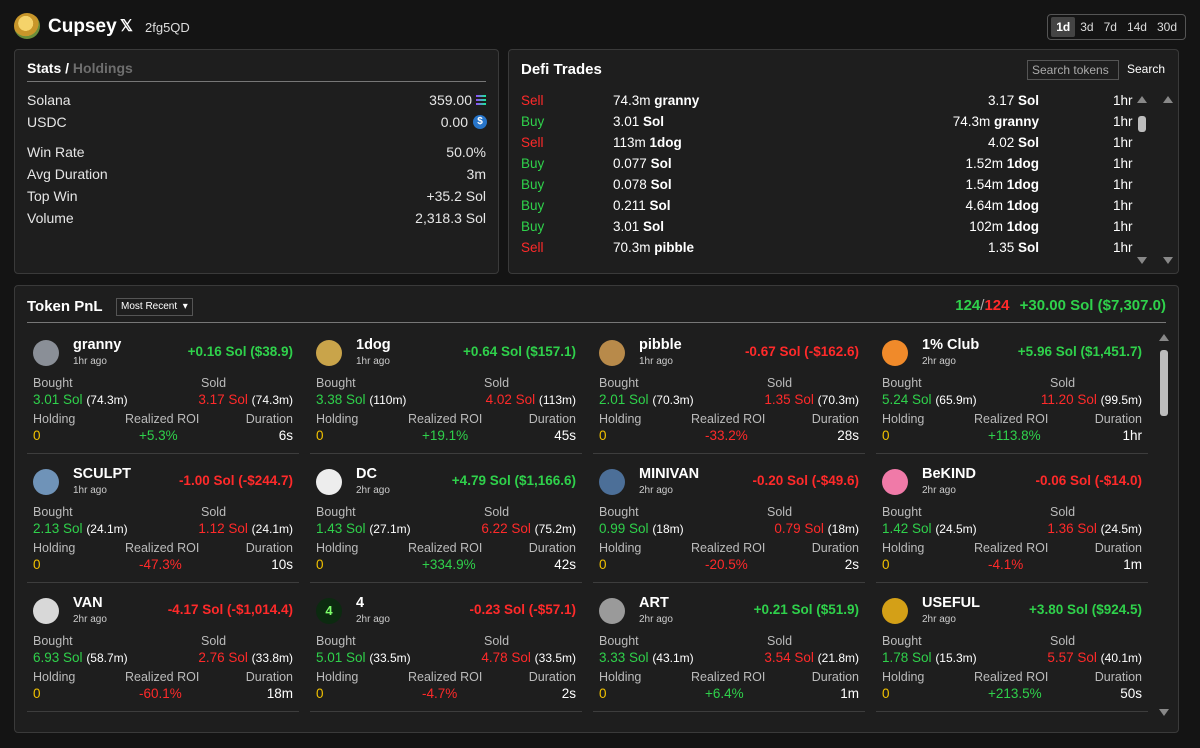 The image size is (1200, 748). What do you see at coordinates (1087, 27) in the screenshot?
I see `range-3d: 3d` at bounding box center [1087, 27].